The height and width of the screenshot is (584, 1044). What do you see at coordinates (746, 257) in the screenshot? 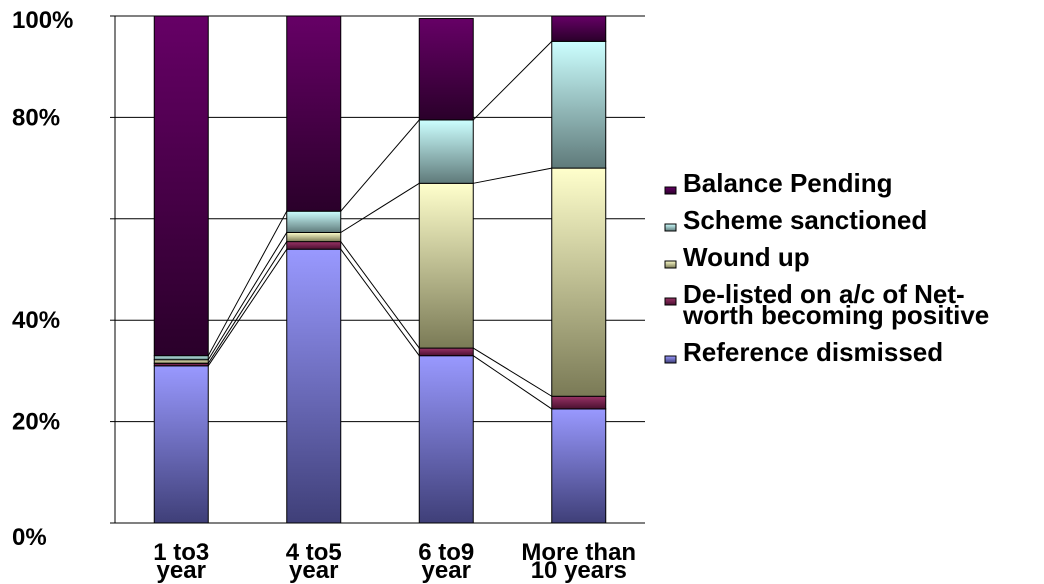
I see `legend-label: Wound up` at bounding box center [746, 257].